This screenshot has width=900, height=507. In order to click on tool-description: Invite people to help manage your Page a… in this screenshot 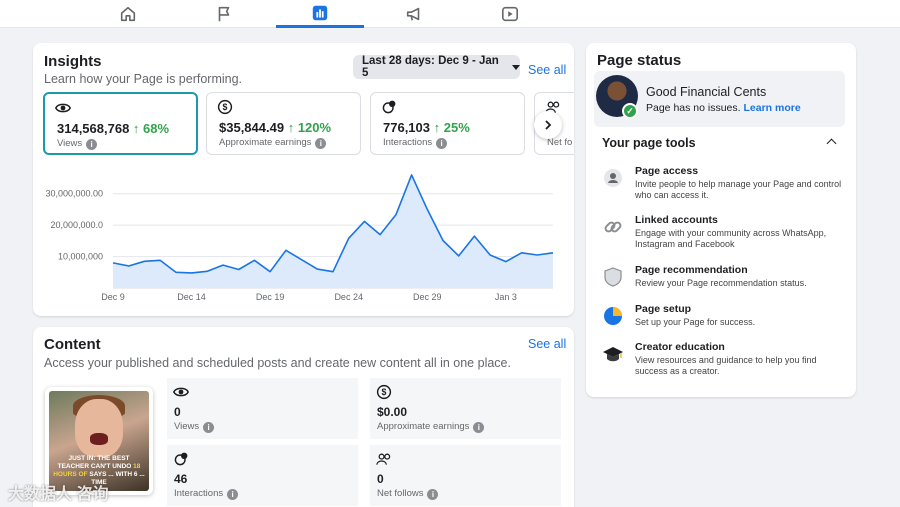, I will do `click(738, 189)`.